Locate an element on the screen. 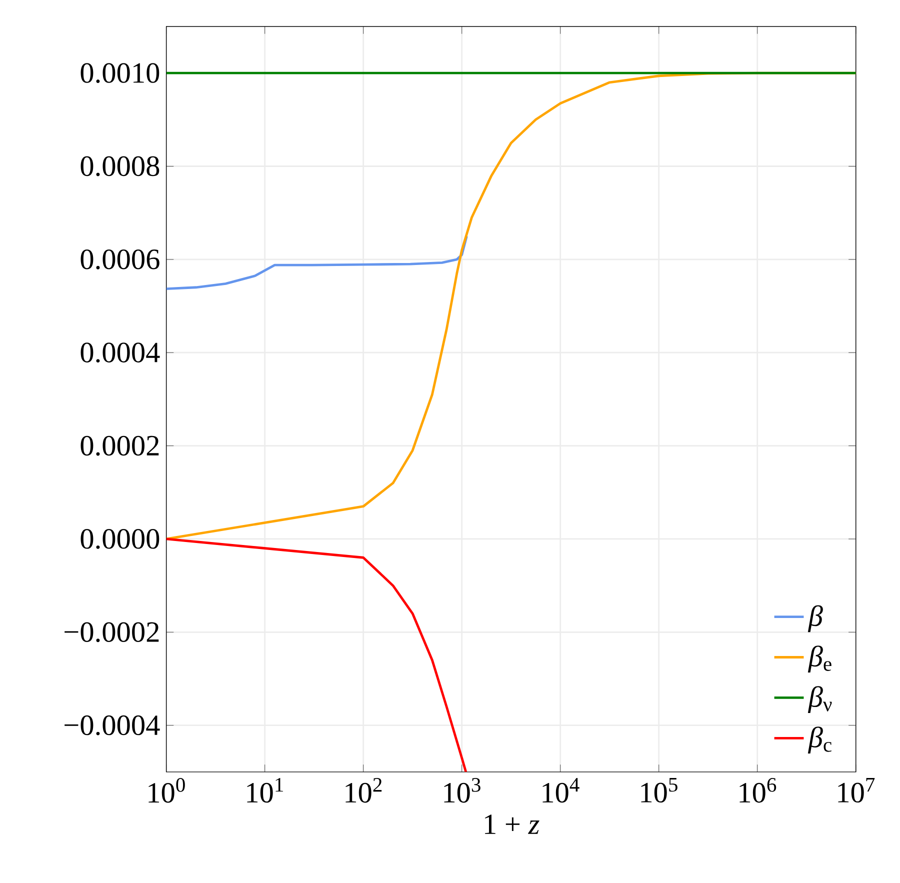 The image size is (900, 883). legend-label: β$_{e}$ is located at coordinates (820, 659).